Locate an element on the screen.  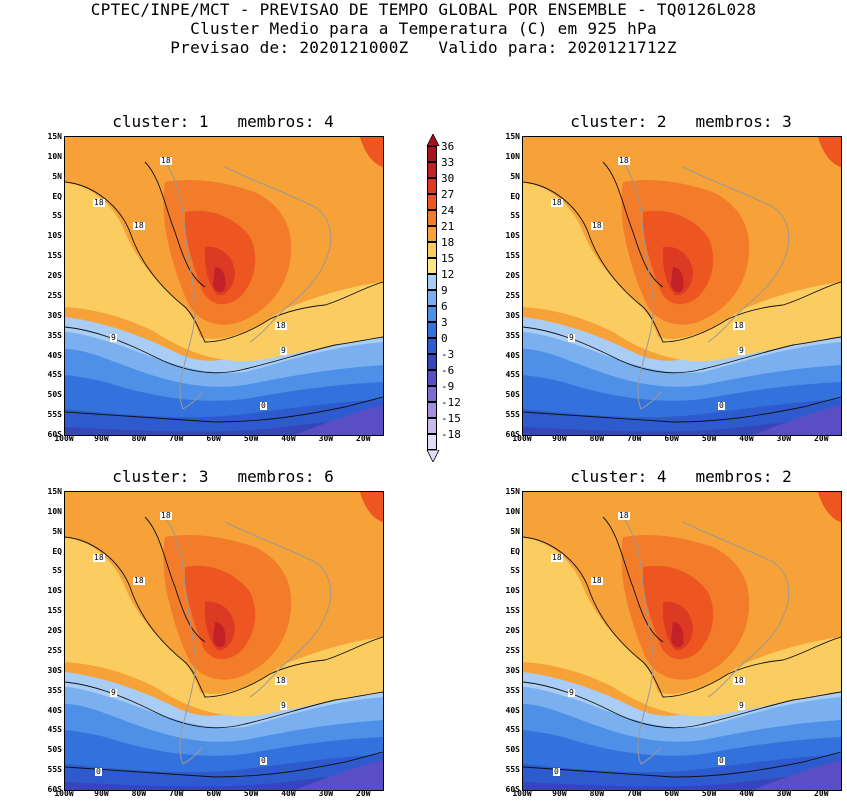
colorbar-label: 18 is located at coordinates (448, 242).